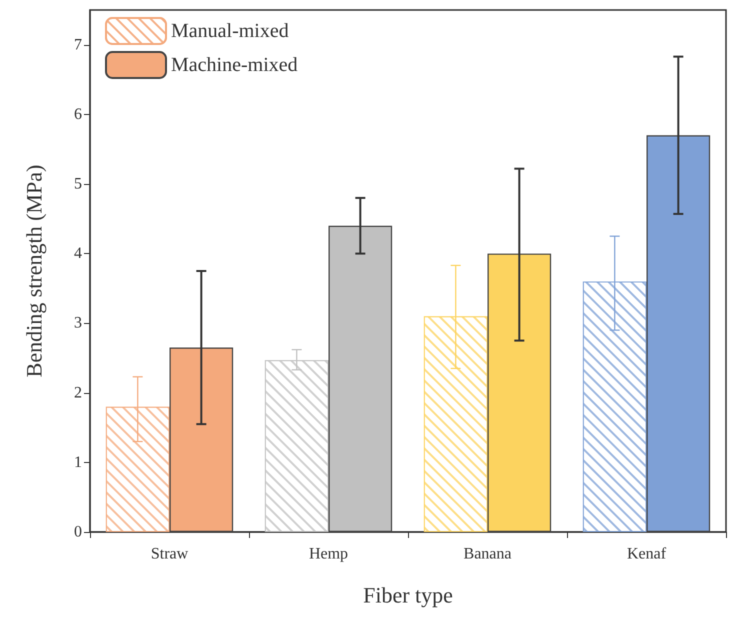 The width and height of the screenshot is (746, 617). I want to click on x-tick-label: Hemp, so click(328, 554).